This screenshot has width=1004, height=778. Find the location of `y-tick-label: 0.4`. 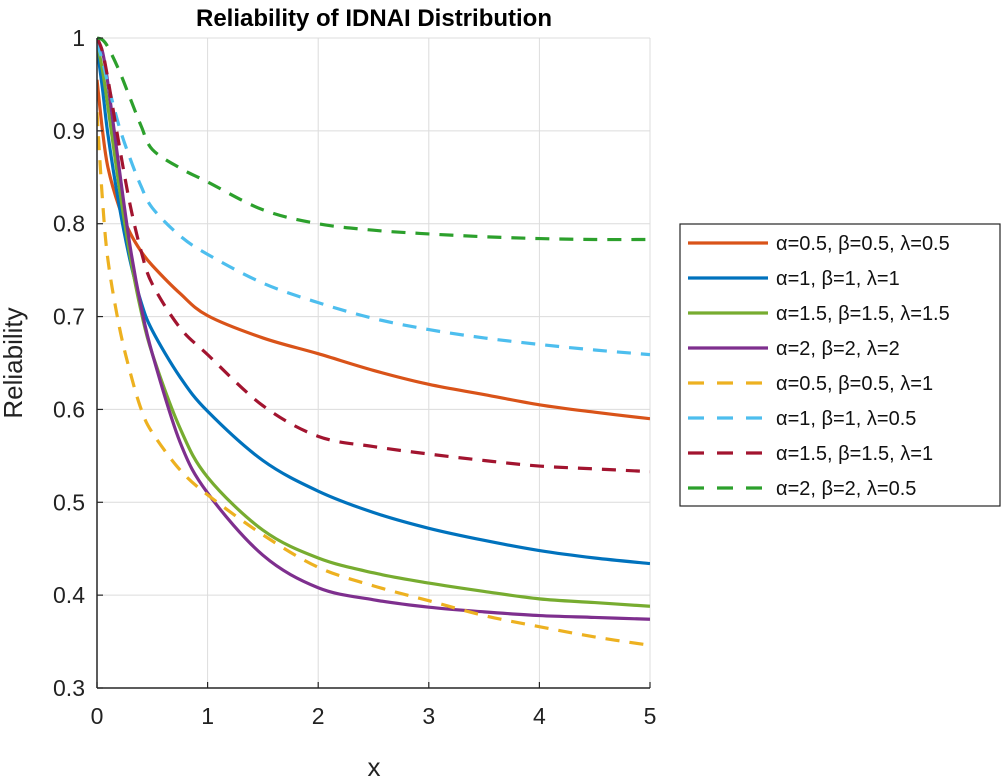

y-tick-label: 0.4 is located at coordinates (69, 595).